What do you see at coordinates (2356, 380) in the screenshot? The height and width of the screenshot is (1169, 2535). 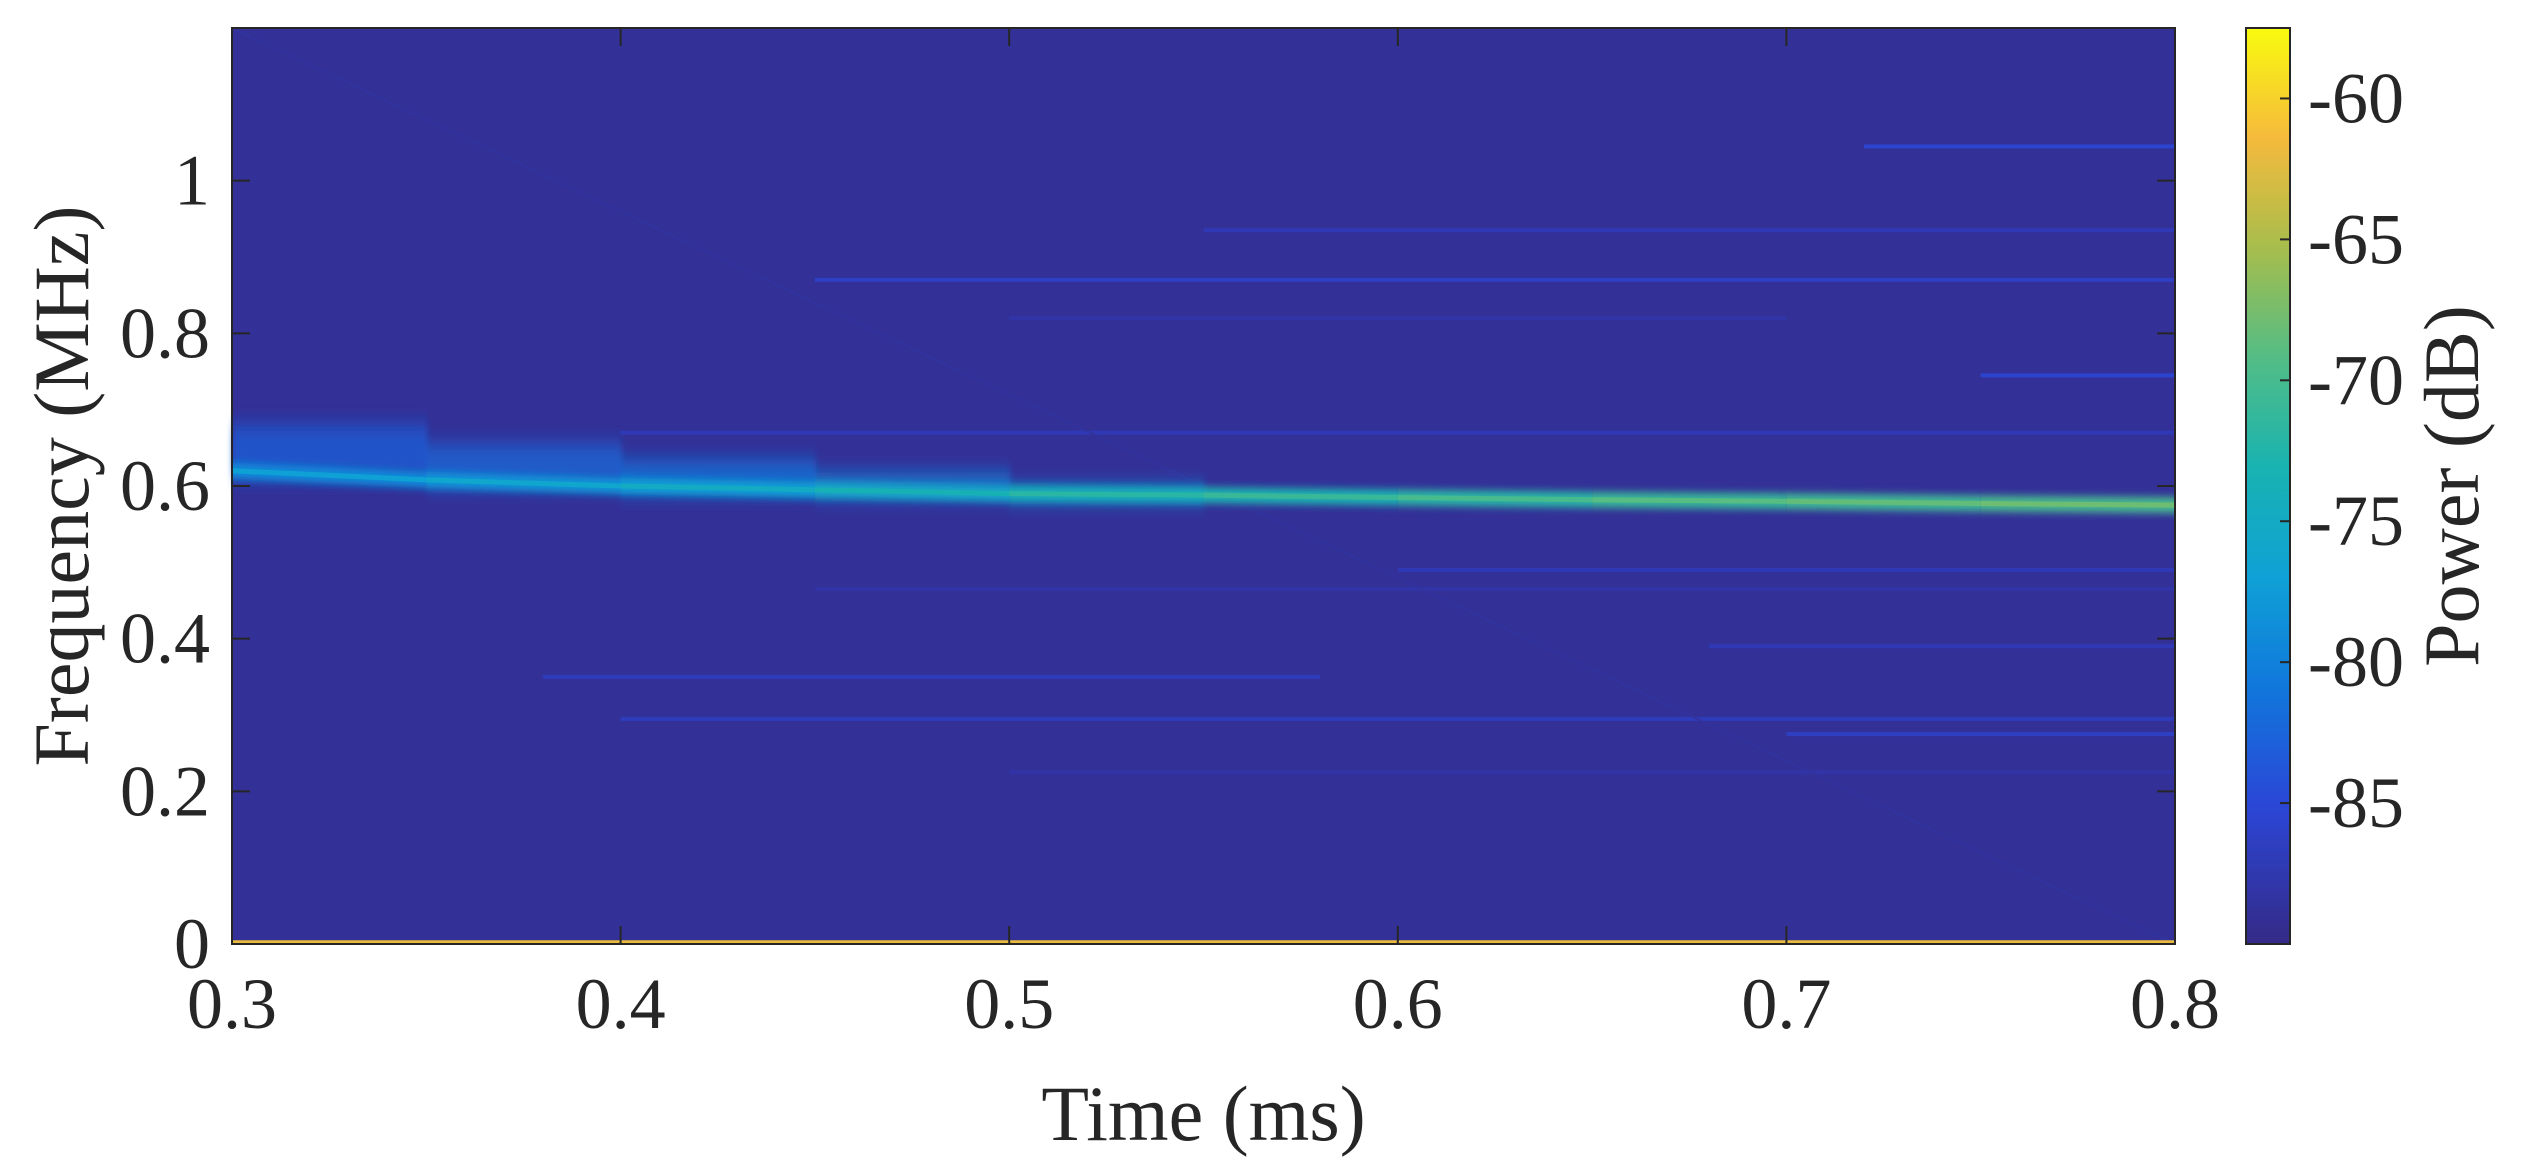 I see `colorbar-tick-label: -70` at bounding box center [2356, 380].